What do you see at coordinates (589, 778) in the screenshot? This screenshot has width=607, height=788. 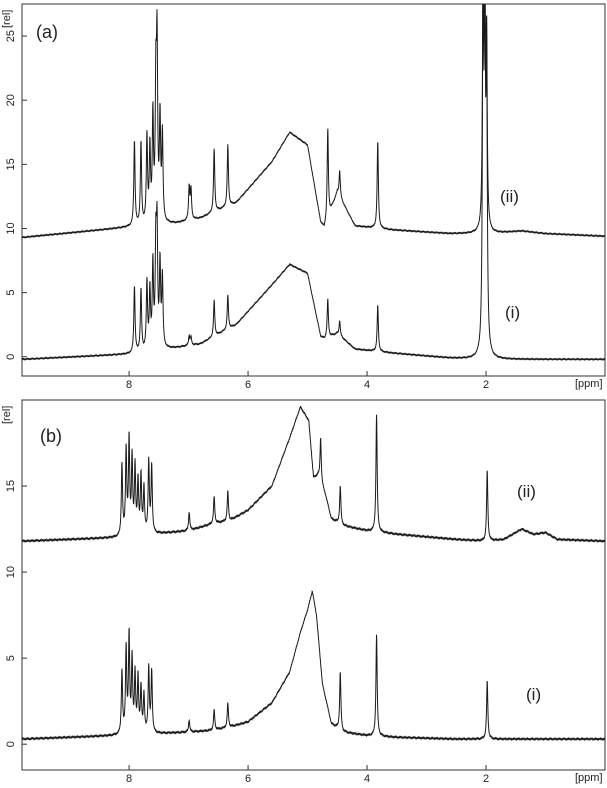 I see `panel-b-xlabel: [ppm]` at bounding box center [589, 778].